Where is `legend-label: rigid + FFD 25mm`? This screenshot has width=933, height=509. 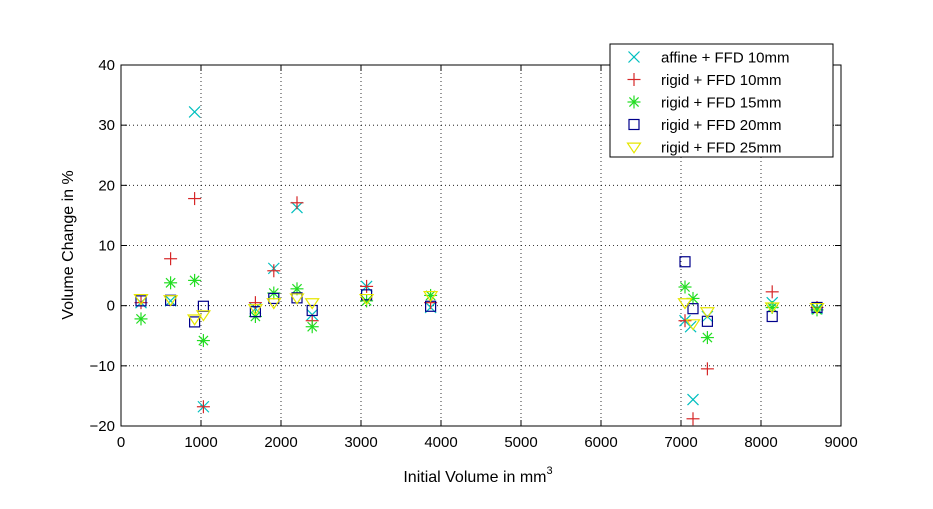 legend-label: rigid + FFD 25mm is located at coordinates (721, 148).